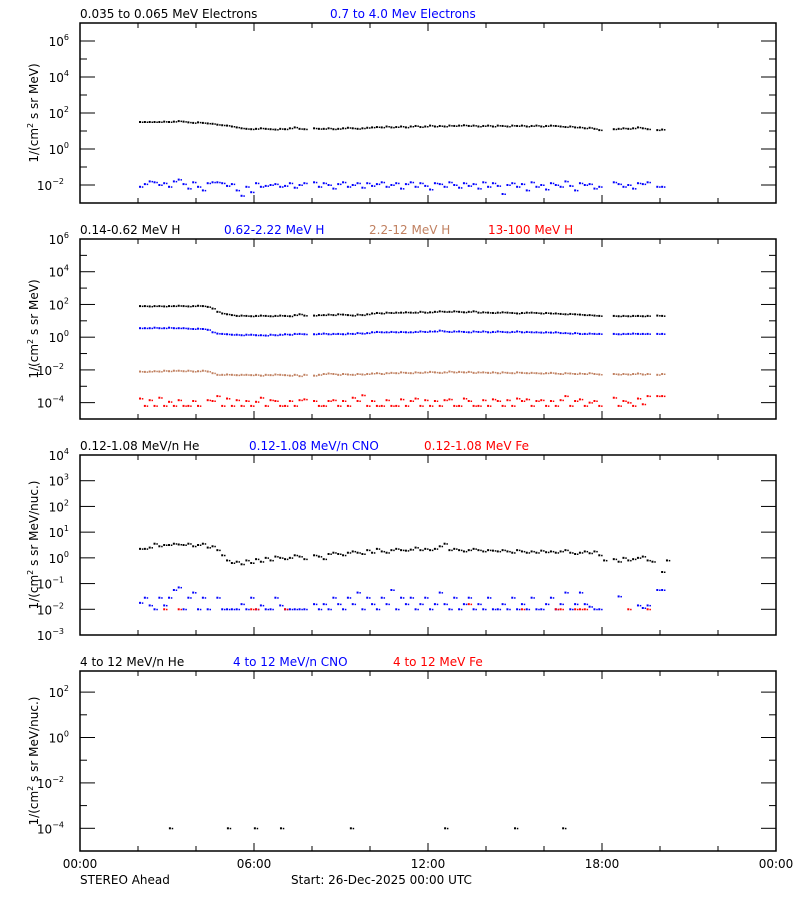  What do you see at coordinates (139, 446) in the screenshot?
I see `legend-entry: 0.12-1.08 MeV/n He` at bounding box center [139, 446].